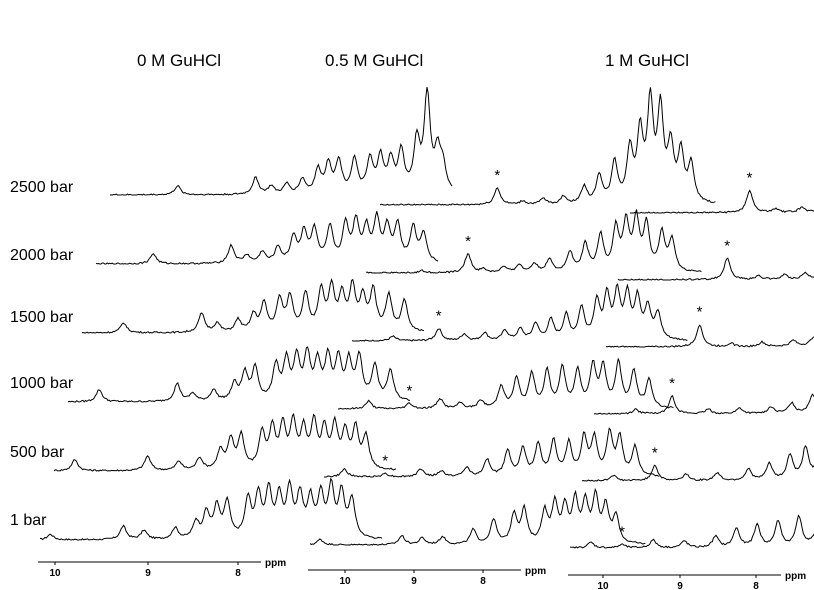  I want to click on pressure-label: 1000 bar, so click(42, 383).